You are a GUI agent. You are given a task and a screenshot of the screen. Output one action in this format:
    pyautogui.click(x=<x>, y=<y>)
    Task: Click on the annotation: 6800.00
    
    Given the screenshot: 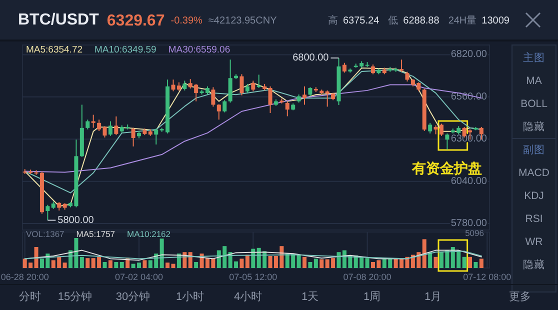 What is the action you would take?
    pyautogui.click(x=311, y=58)
    